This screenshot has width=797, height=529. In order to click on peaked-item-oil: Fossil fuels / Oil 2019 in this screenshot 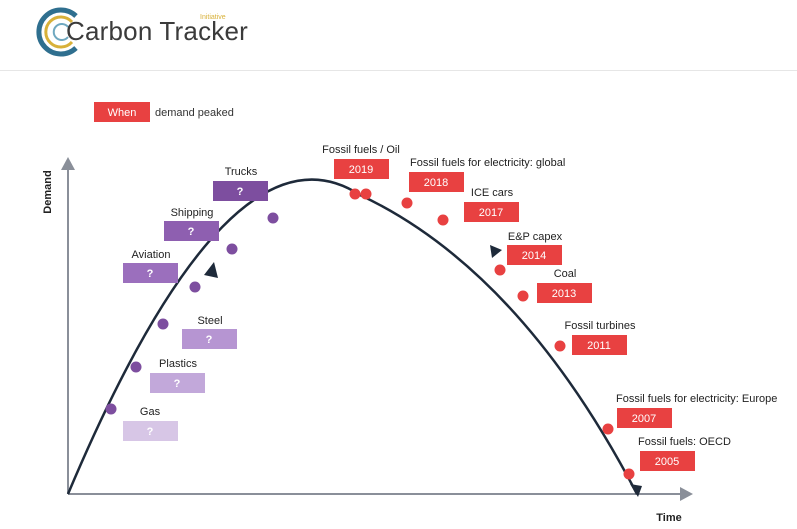, I will do `click(361, 161)`.